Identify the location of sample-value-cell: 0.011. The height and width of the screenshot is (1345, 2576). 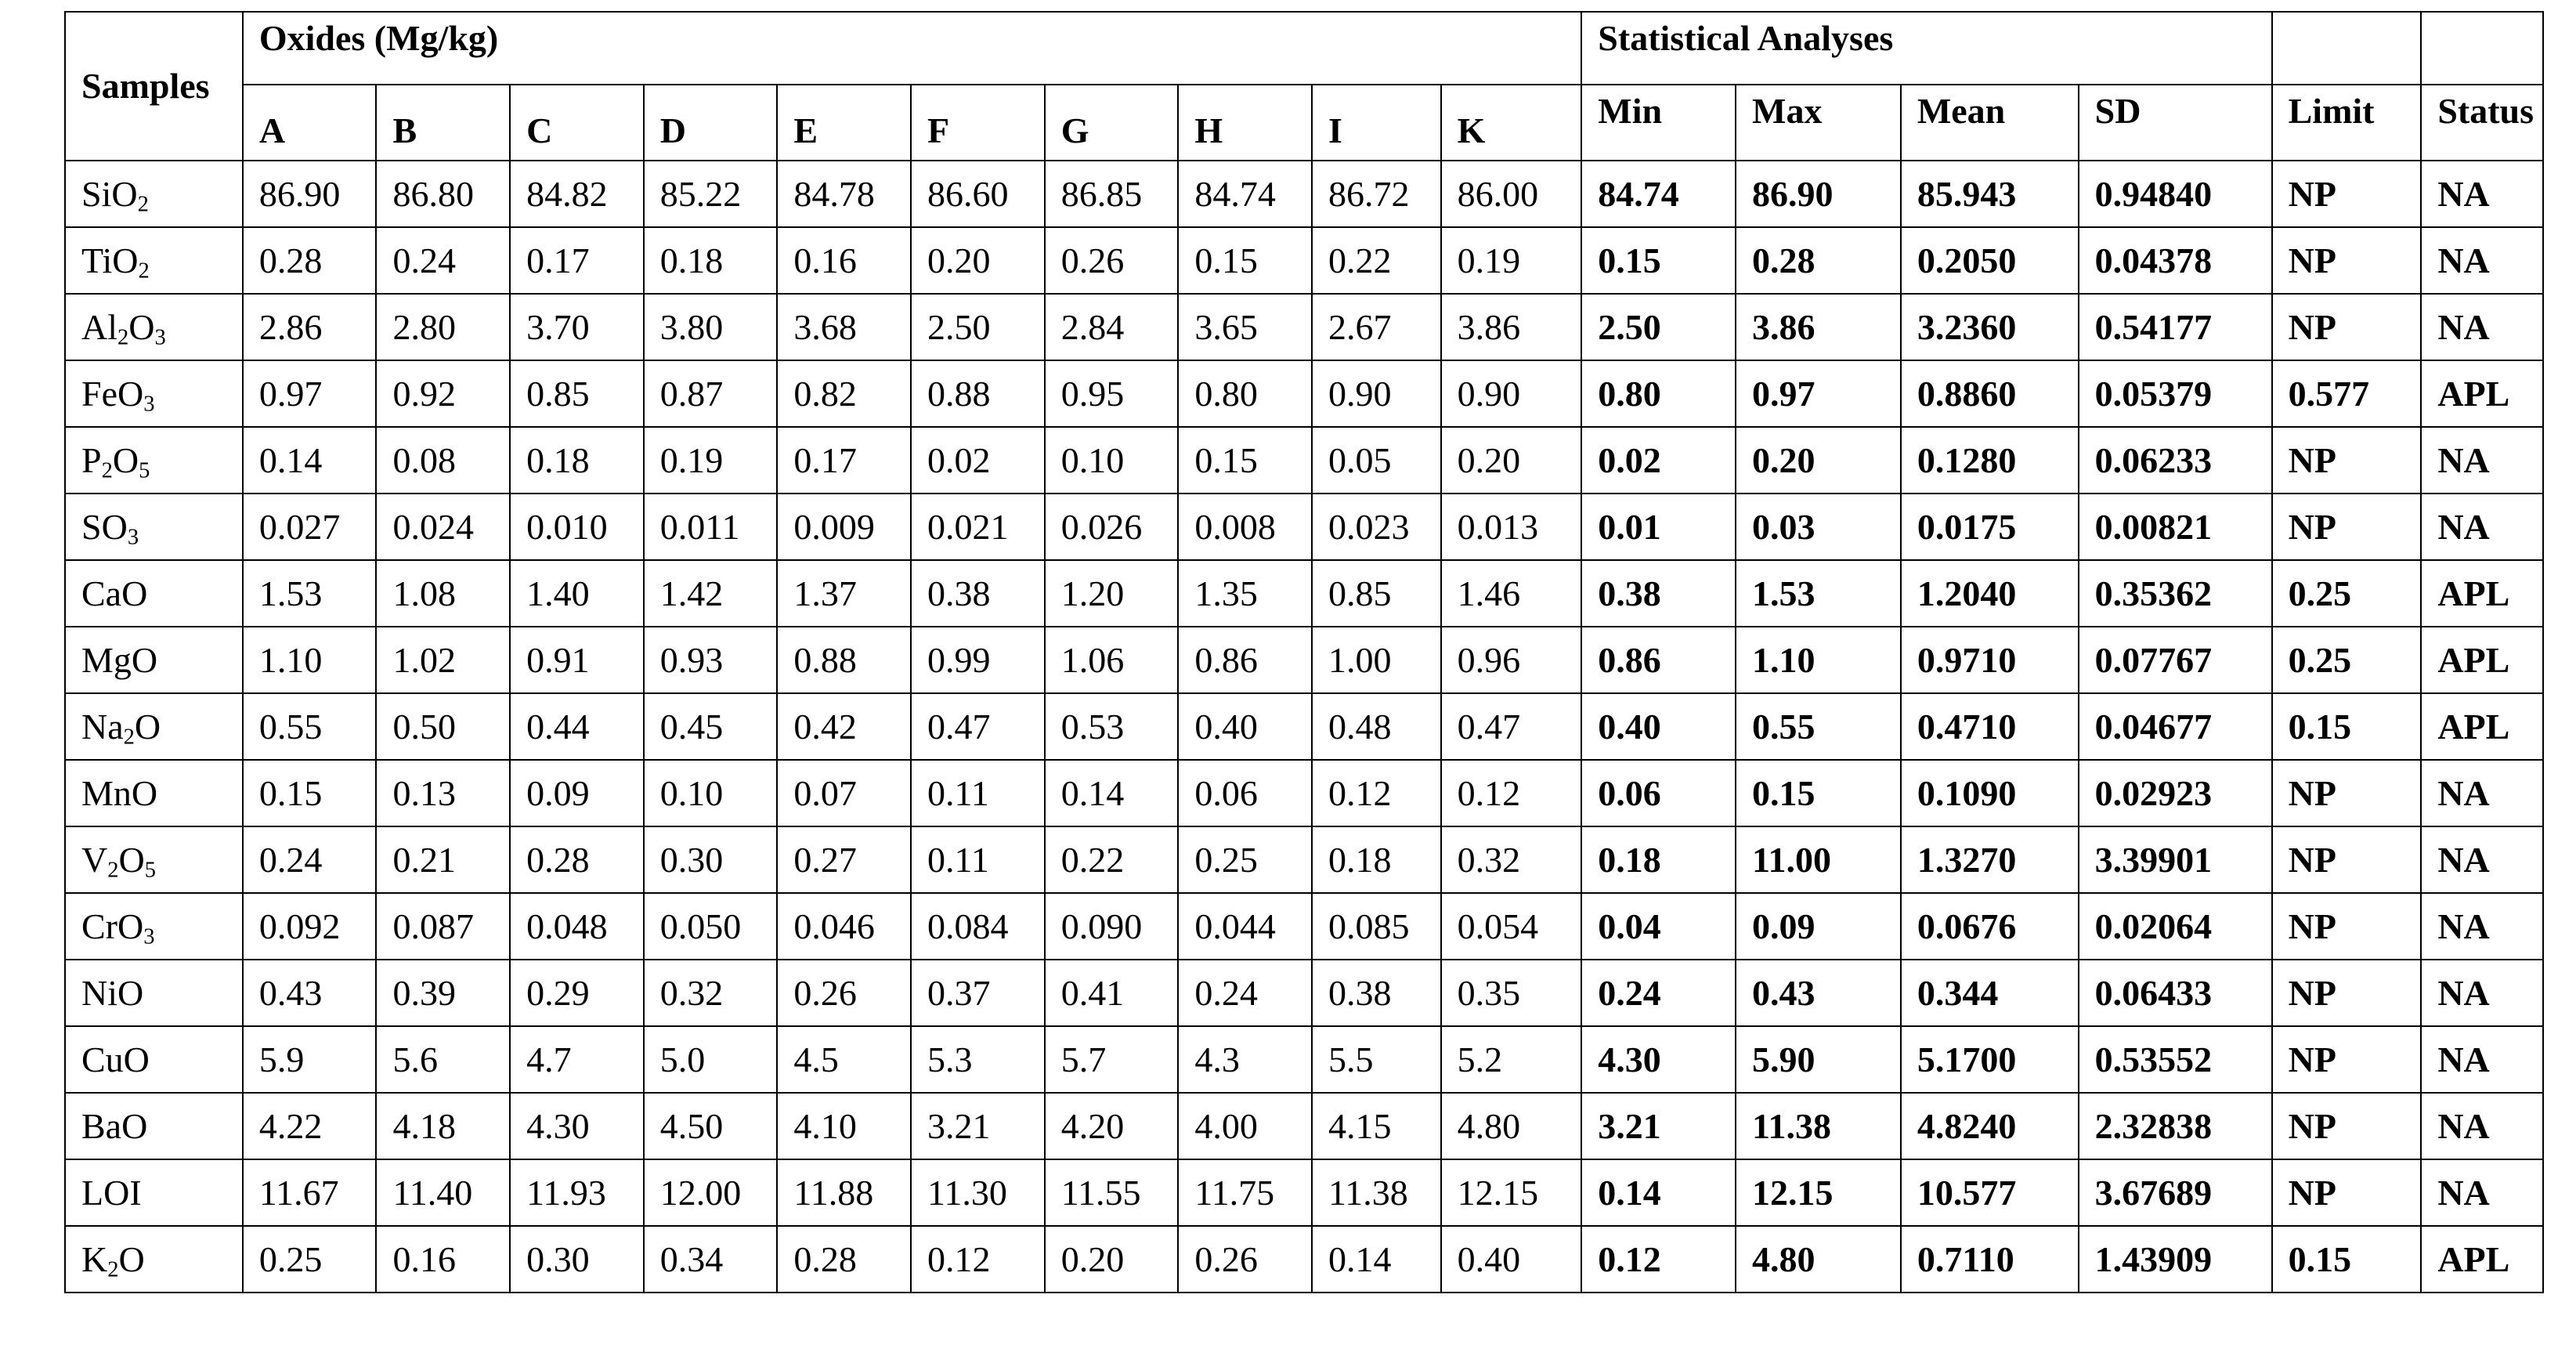
(710, 527).